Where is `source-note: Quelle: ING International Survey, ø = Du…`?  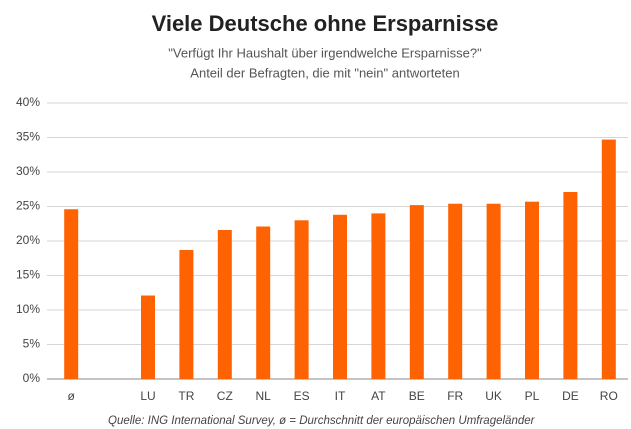 source-note: Quelle: ING International Survey, ø = Du… is located at coordinates (322, 421).